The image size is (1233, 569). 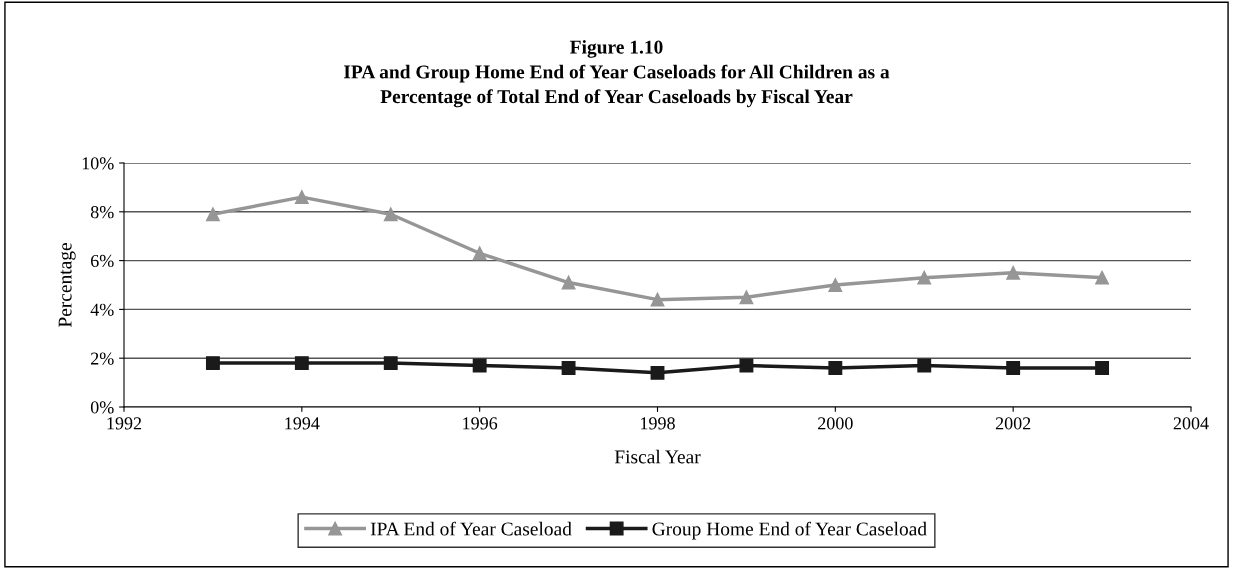 What do you see at coordinates (102, 309) in the screenshot?
I see `y-tick-label: 4%` at bounding box center [102, 309].